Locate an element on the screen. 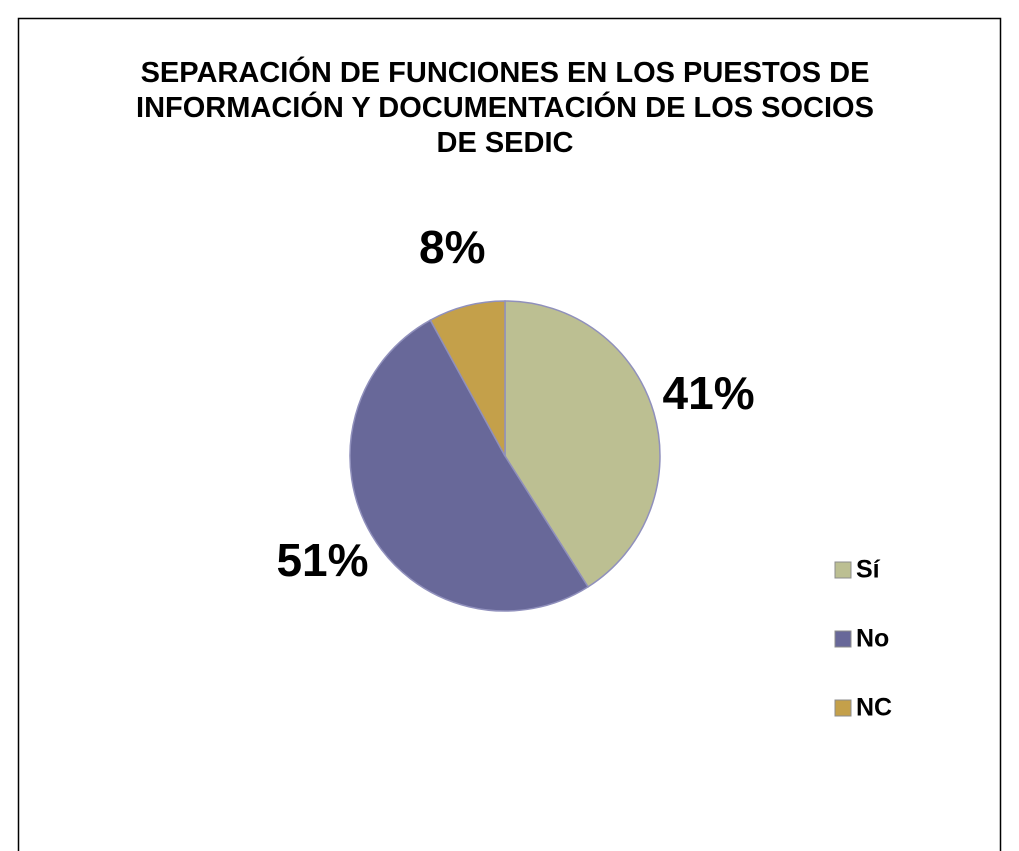  legend-label: Sí is located at coordinates (868, 570).